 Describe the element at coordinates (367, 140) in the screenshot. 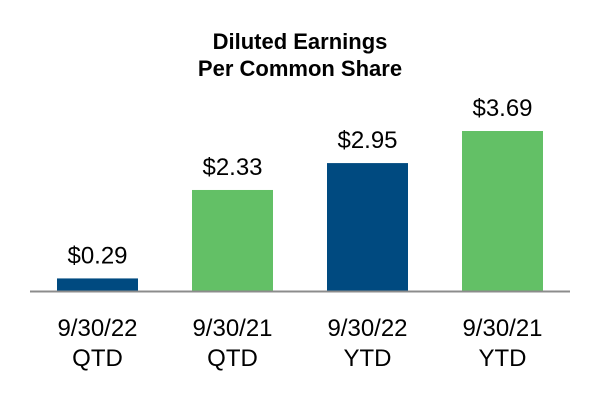

I see `data-label-3: $2.95` at that location.